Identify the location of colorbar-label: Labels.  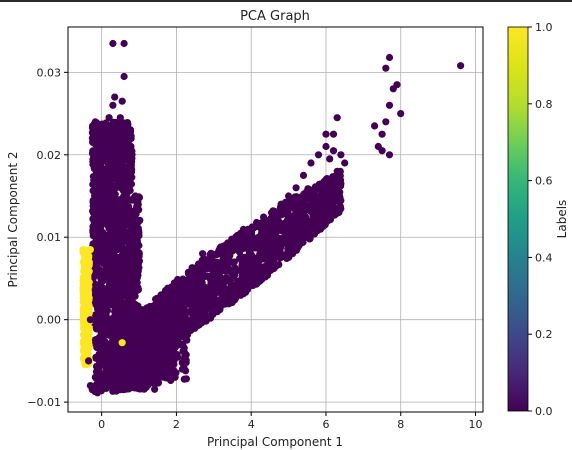
(562, 219).